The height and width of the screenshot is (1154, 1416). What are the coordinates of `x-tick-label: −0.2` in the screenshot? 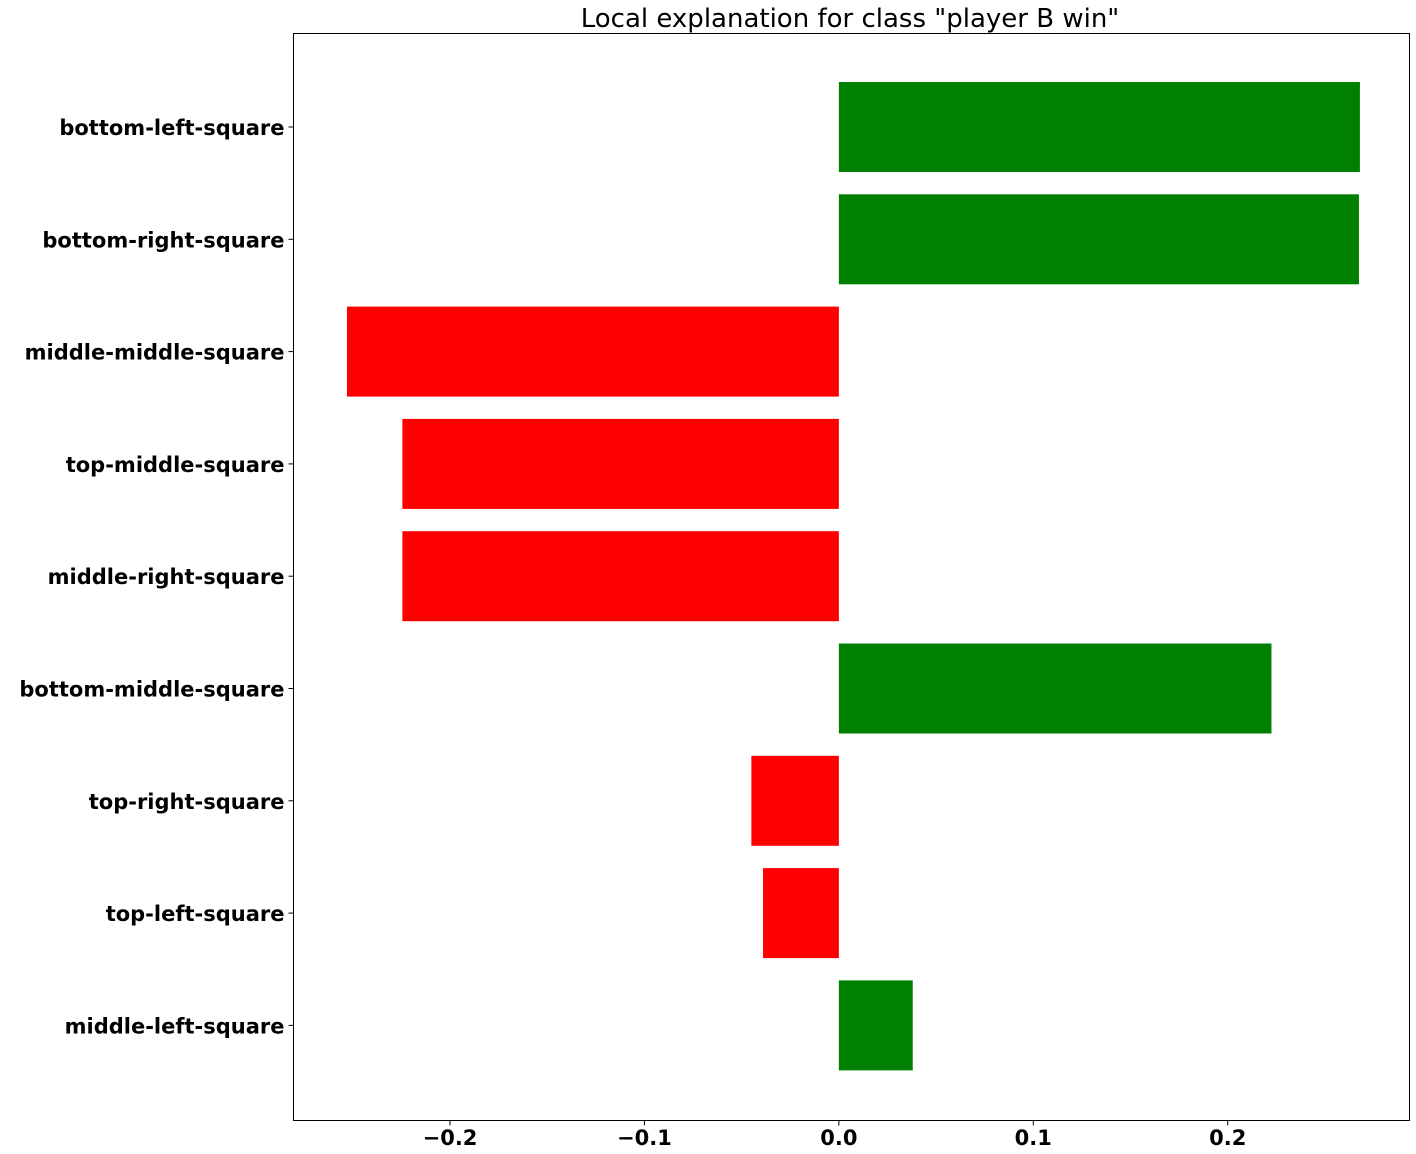 It's located at (450, 1138).